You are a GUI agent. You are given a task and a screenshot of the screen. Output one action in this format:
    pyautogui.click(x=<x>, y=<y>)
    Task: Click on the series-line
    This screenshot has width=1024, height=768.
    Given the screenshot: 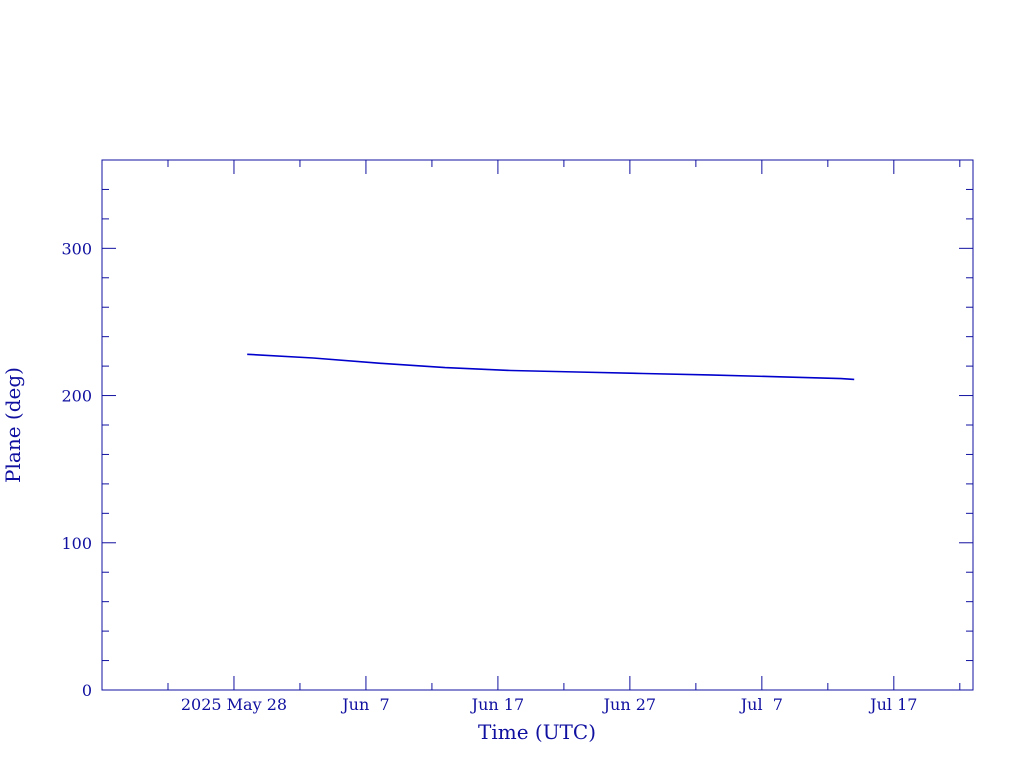 What is the action you would take?
    pyautogui.click(x=551, y=367)
    